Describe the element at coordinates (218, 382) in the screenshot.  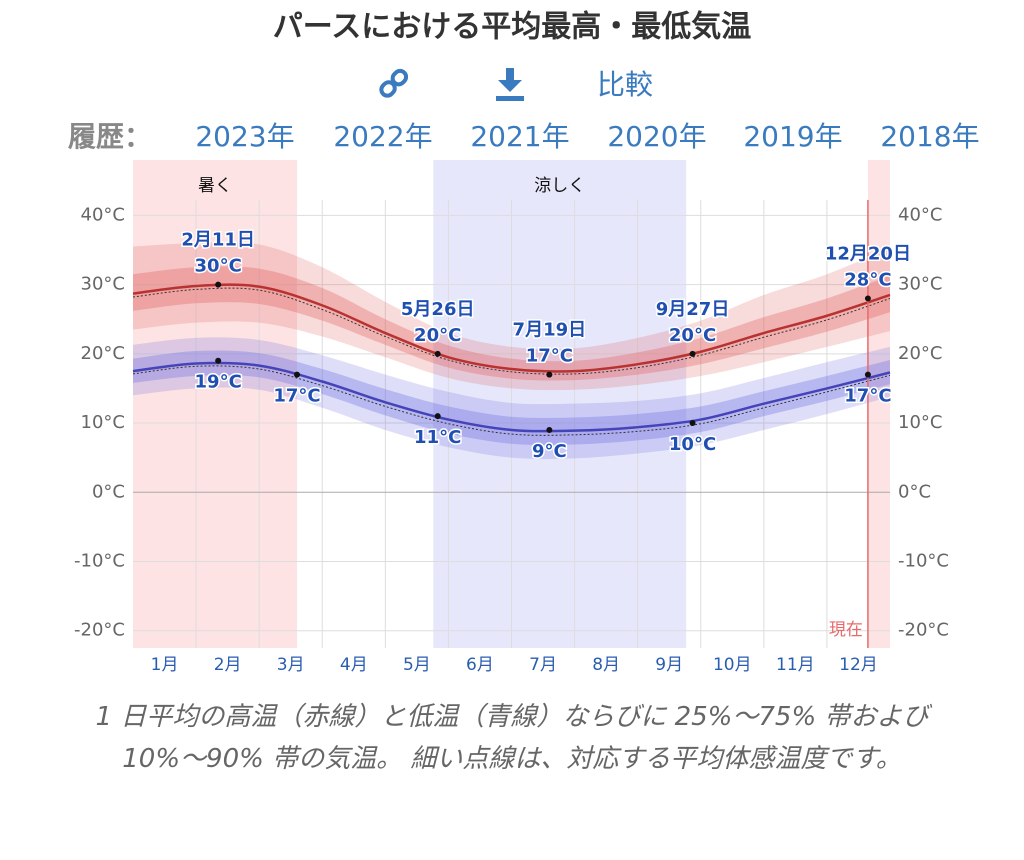
I see `annotation-value: 19°C` at that location.